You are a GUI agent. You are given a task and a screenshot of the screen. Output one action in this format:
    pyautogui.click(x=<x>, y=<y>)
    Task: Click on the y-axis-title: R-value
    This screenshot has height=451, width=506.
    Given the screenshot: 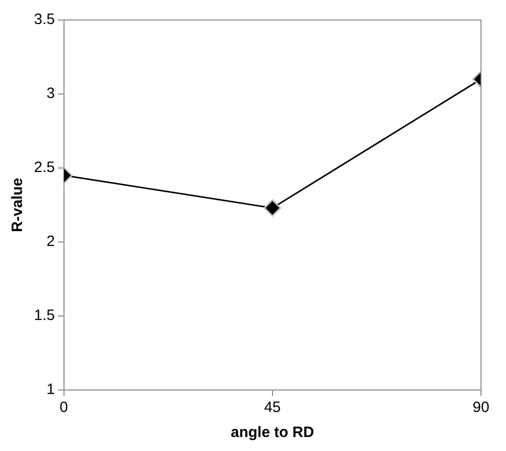 What is the action you would take?
    pyautogui.click(x=17, y=205)
    